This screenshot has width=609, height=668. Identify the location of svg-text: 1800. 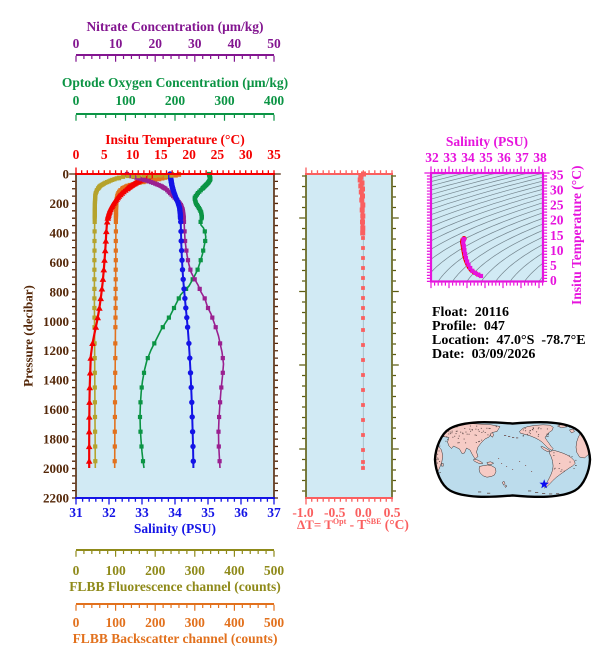
(56, 439).